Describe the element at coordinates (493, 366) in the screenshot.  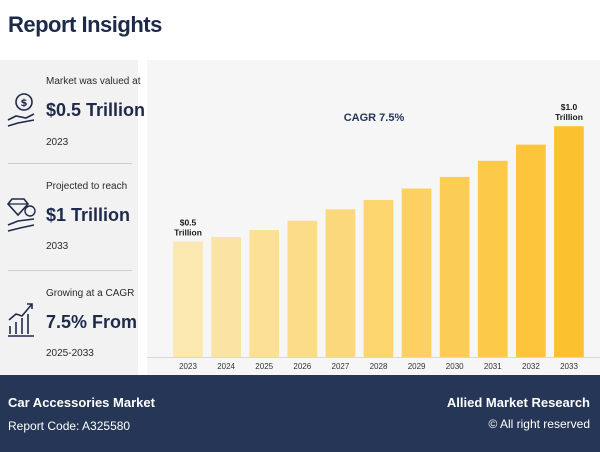
I see `x-tick-label: 2031` at that location.